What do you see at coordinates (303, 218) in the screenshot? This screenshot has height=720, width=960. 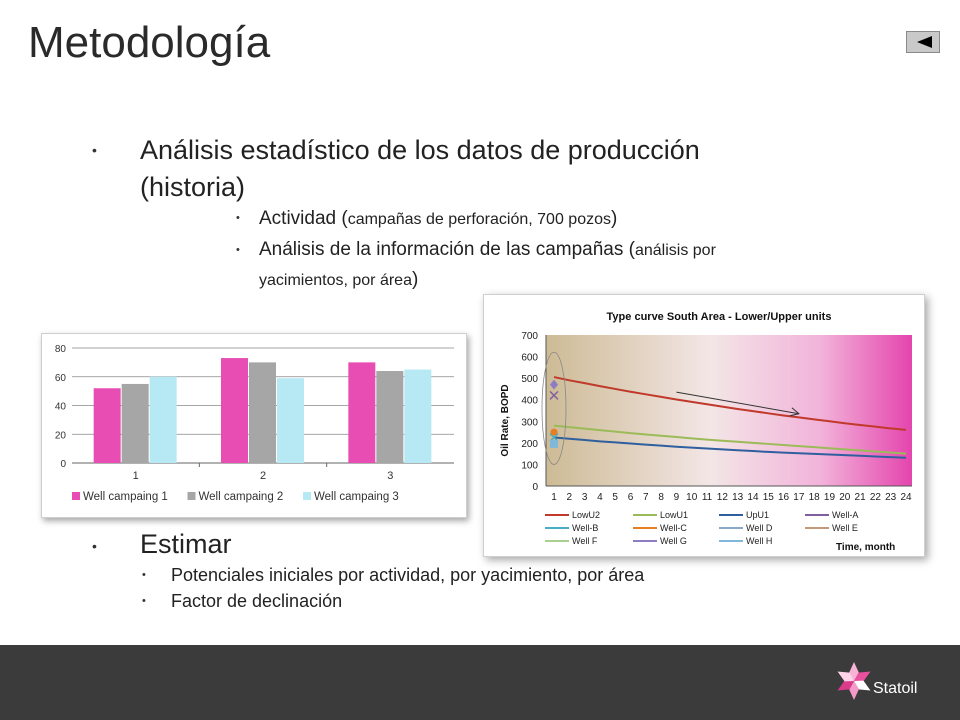 I see `activity-text: Actividad (` at bounding box center [303, 218].